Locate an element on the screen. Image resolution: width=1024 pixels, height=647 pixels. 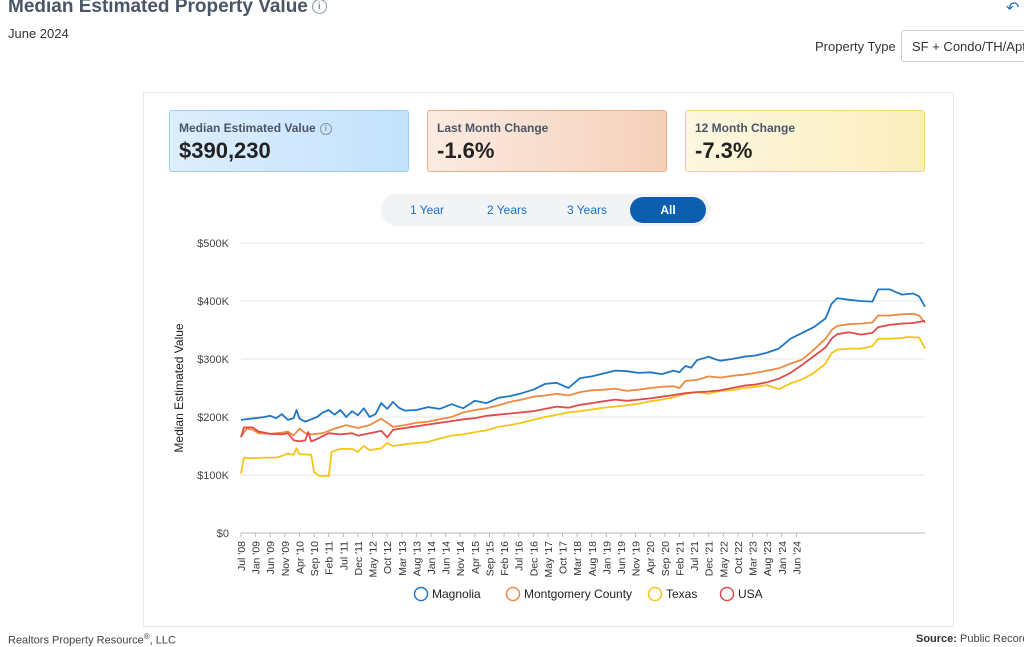
y-tick-label: $300K is located at coordinates (213, 360).